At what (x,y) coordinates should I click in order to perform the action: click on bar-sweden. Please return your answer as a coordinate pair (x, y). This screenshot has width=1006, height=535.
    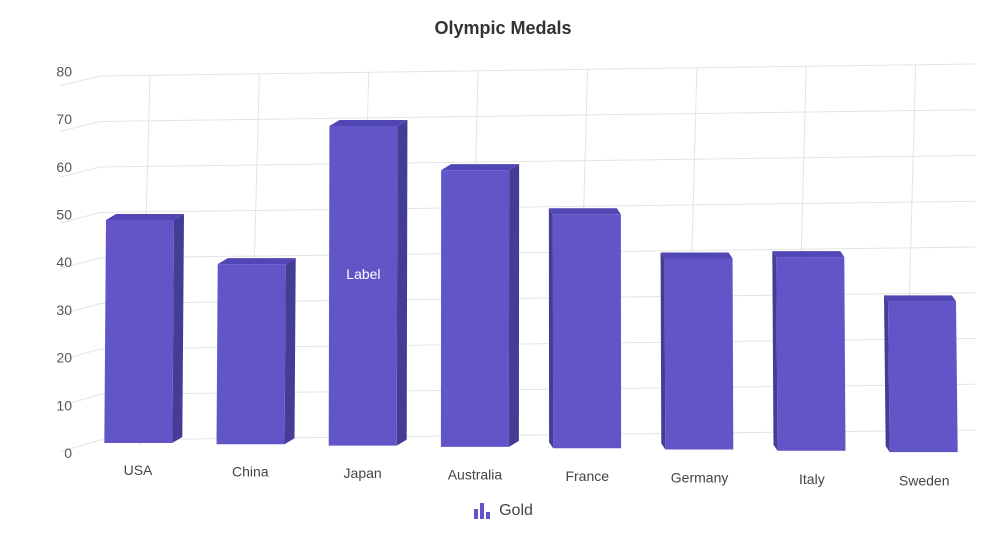
    Looking at the image, I should click on (921, 374).